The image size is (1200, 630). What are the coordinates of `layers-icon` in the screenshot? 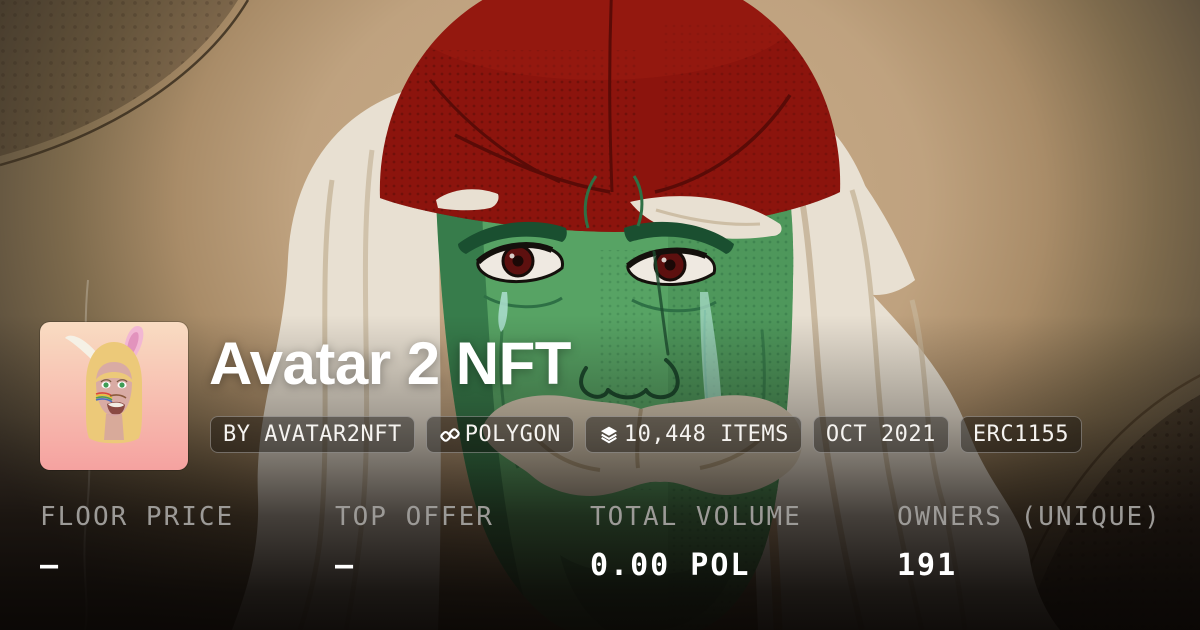 It's located at (609, 435).